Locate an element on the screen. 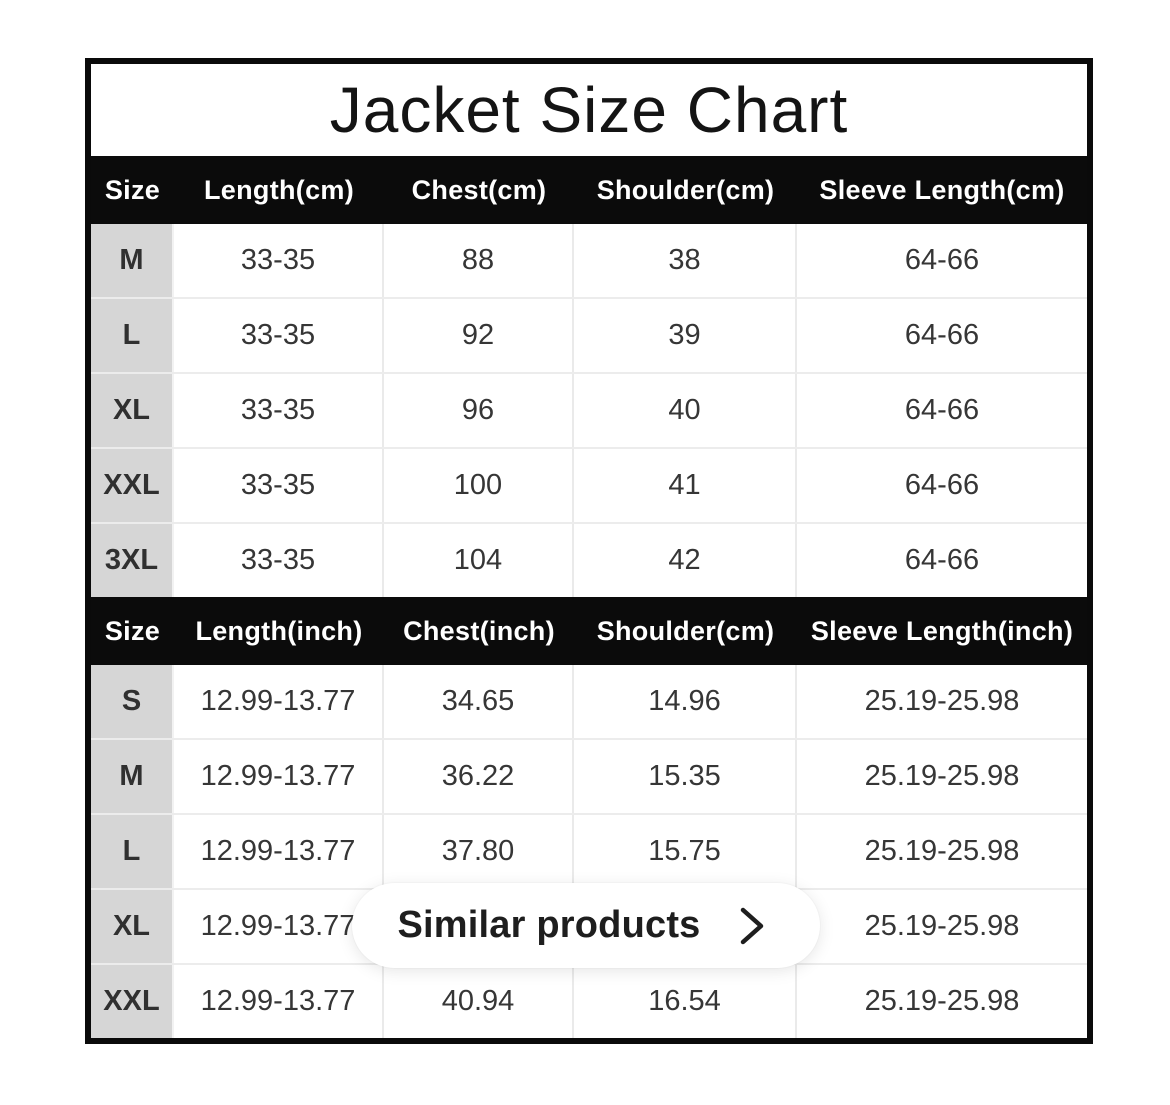  shoulder-cell: 15.35 is located at coordinates (685, 776).